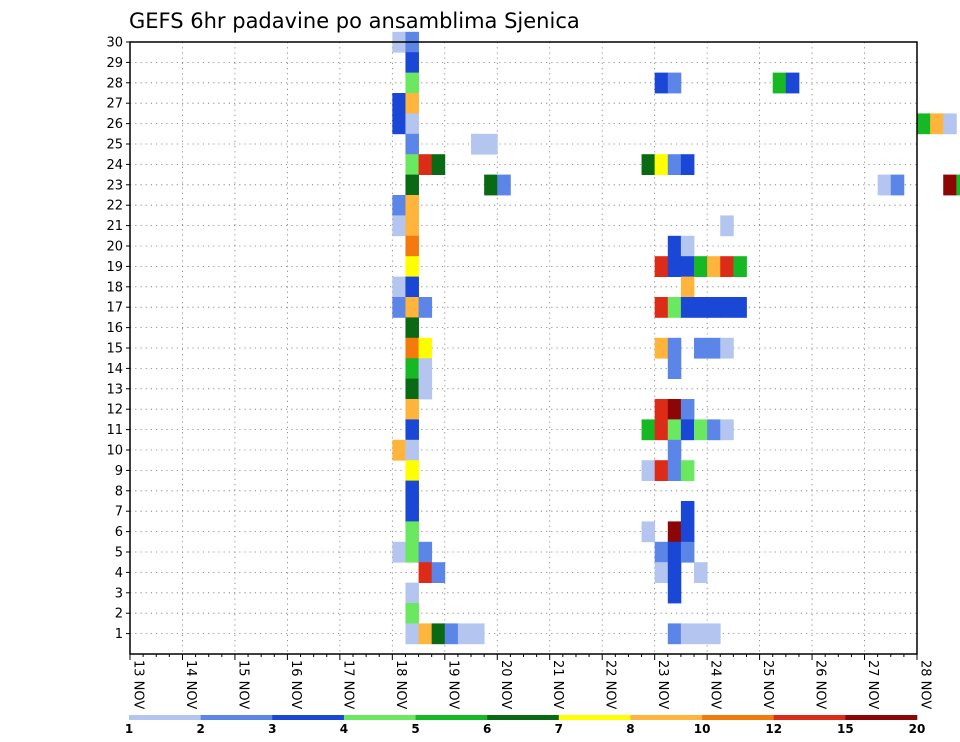 The height and width of the screenshot is (742, 960). Describe the element at coordinates (119, 512) in the screenshot. I see `y-tick-label: 7` at that location.